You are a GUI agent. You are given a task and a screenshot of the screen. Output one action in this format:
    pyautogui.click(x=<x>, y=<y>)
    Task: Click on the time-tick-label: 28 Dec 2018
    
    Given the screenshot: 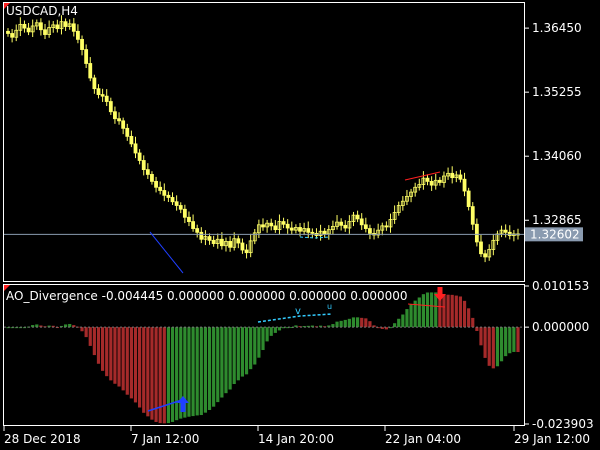 What is the action you would take?
    pyautogui.click(x=42, y=439)
    